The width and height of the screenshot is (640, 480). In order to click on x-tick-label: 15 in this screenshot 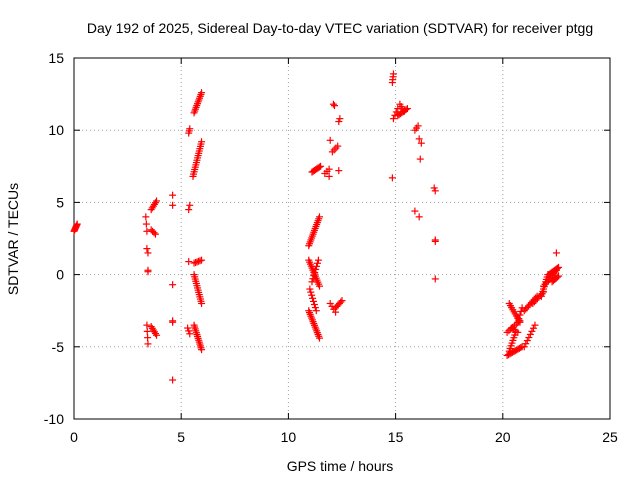, I will do `click(396, 437)`.